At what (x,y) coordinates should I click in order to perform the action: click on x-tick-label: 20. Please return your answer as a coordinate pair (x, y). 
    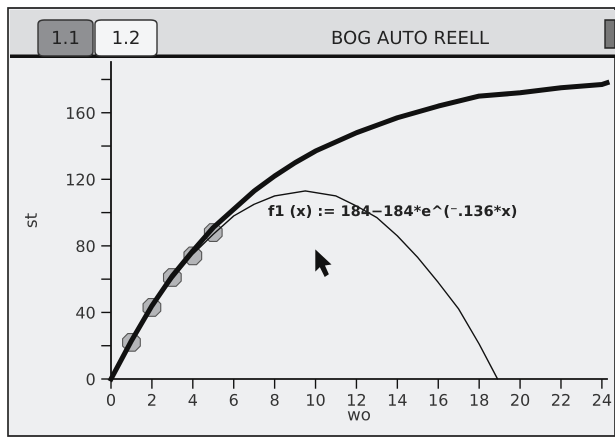
    Looking at the image, I should click on (520, 400).